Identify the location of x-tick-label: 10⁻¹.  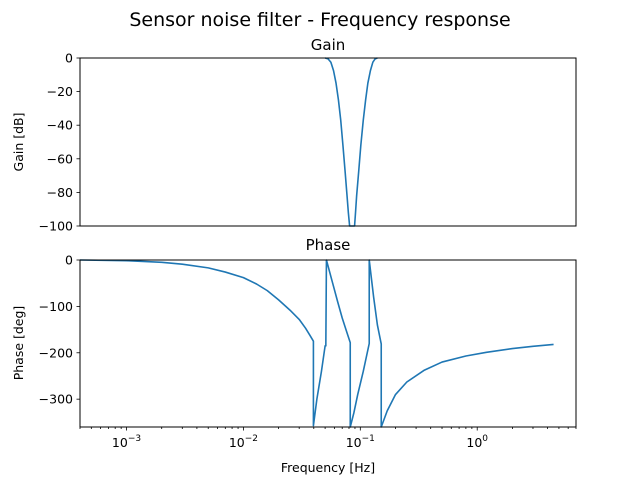
(360, 442).